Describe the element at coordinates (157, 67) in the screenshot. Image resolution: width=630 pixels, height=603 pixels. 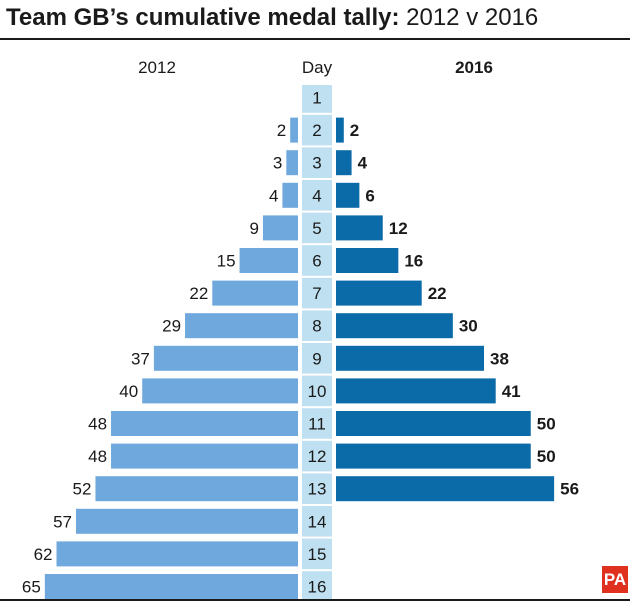
I see `legend-2012: 2012` at that location.